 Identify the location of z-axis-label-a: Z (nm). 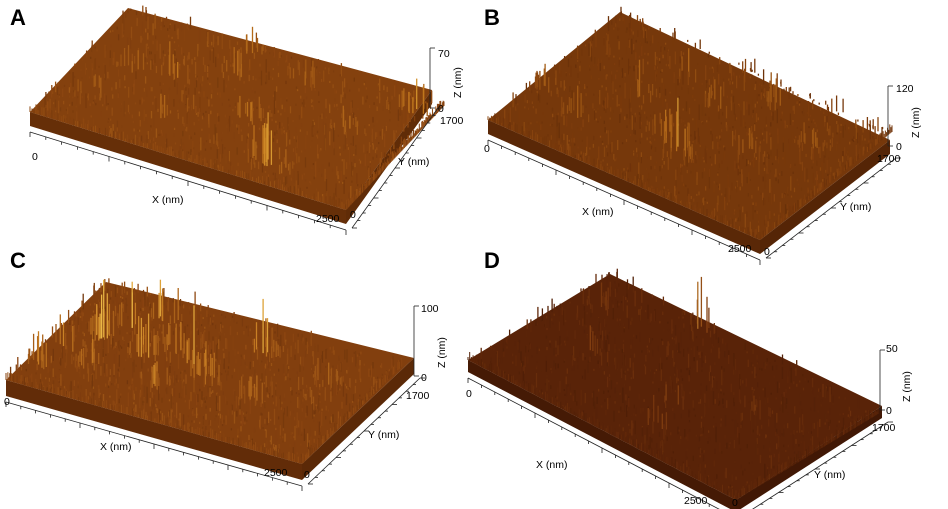
(458, 82).